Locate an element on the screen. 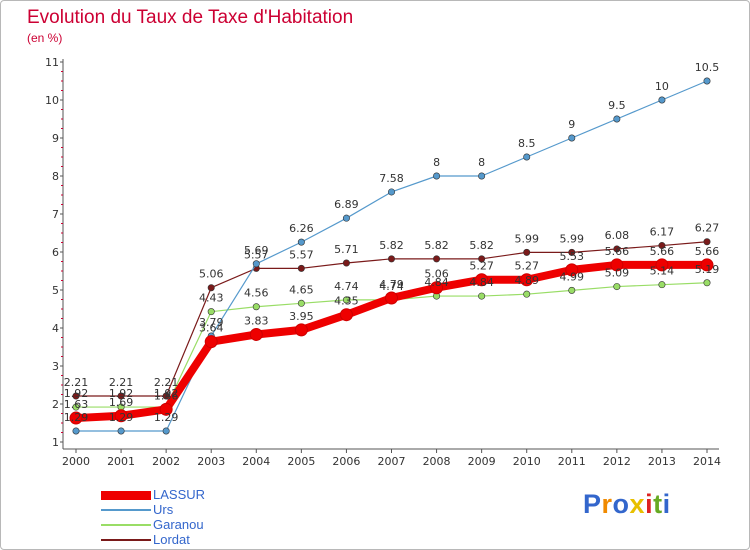 The height and width of the screenshot is (550, 750). data-label: 4.65 is located at coordinates (301, 289).